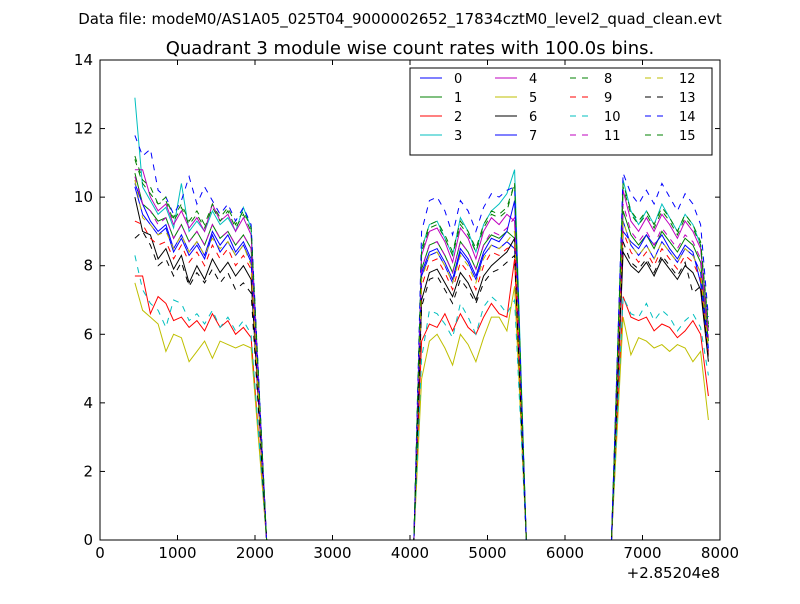 The image size is (800, 604). What do you see at coordinates (612, 136) in the screenshot?
I see `legend-label-11: 11` at bounding box center [612, 136].